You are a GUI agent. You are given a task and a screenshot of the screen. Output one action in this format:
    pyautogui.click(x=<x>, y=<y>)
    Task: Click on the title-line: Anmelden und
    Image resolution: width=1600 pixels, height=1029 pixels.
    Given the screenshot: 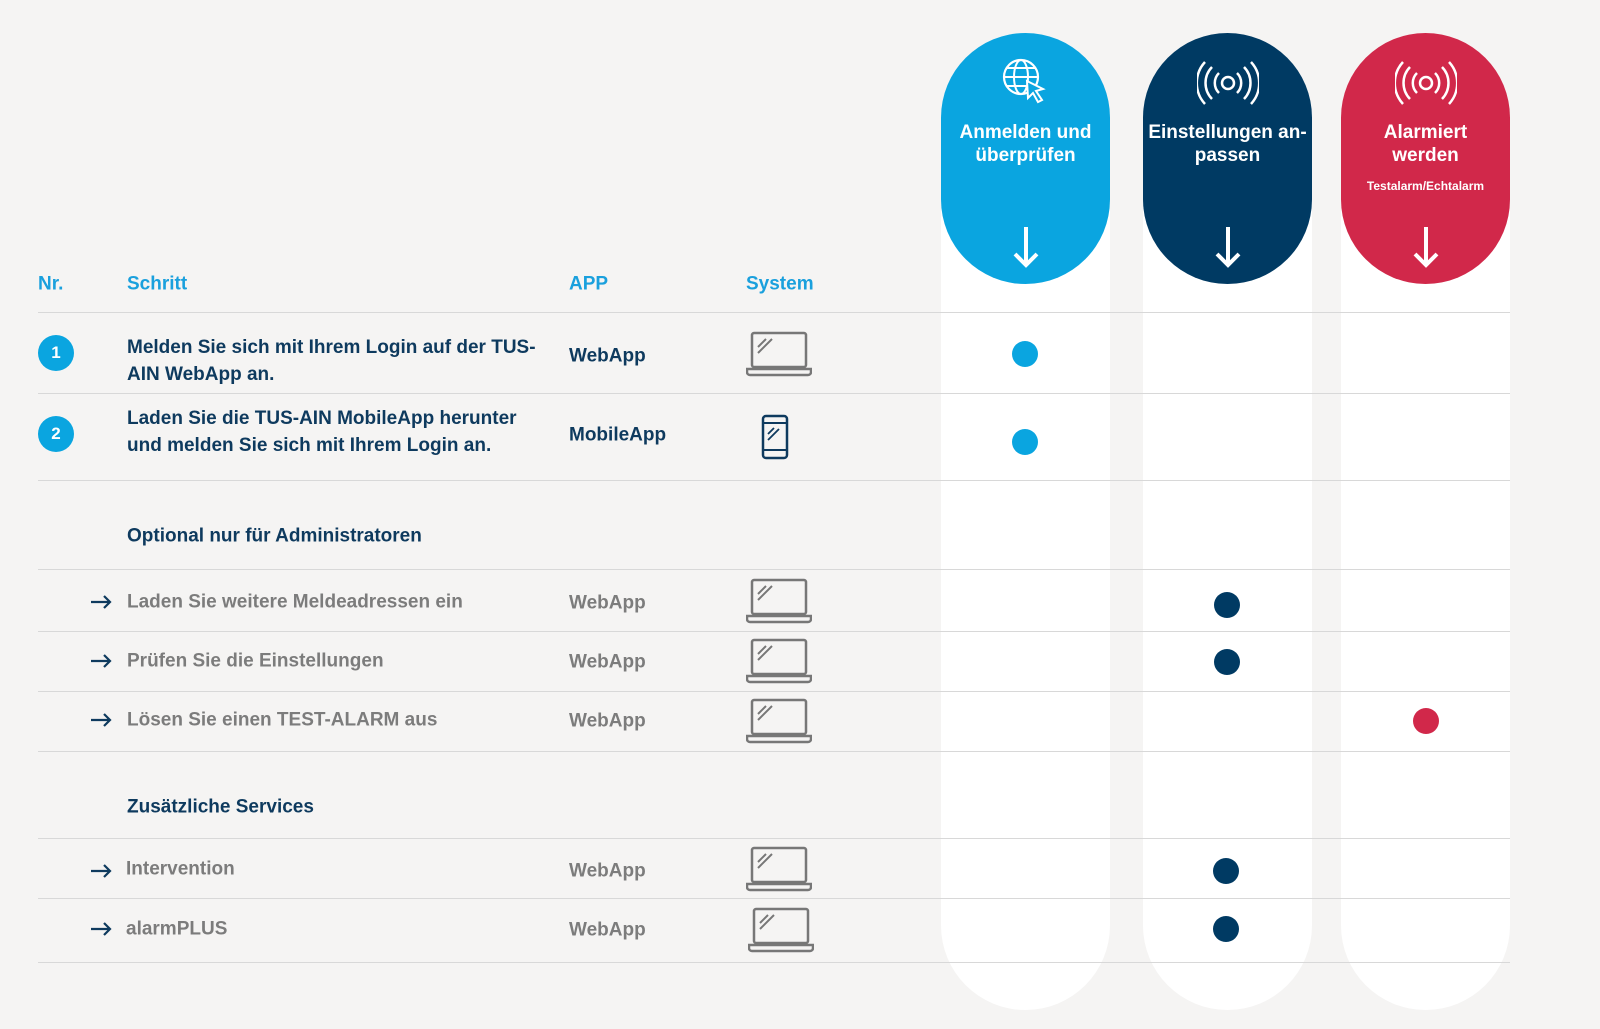 What is the action you would take?
    pyautogui.click(x=1025, y=132)
    